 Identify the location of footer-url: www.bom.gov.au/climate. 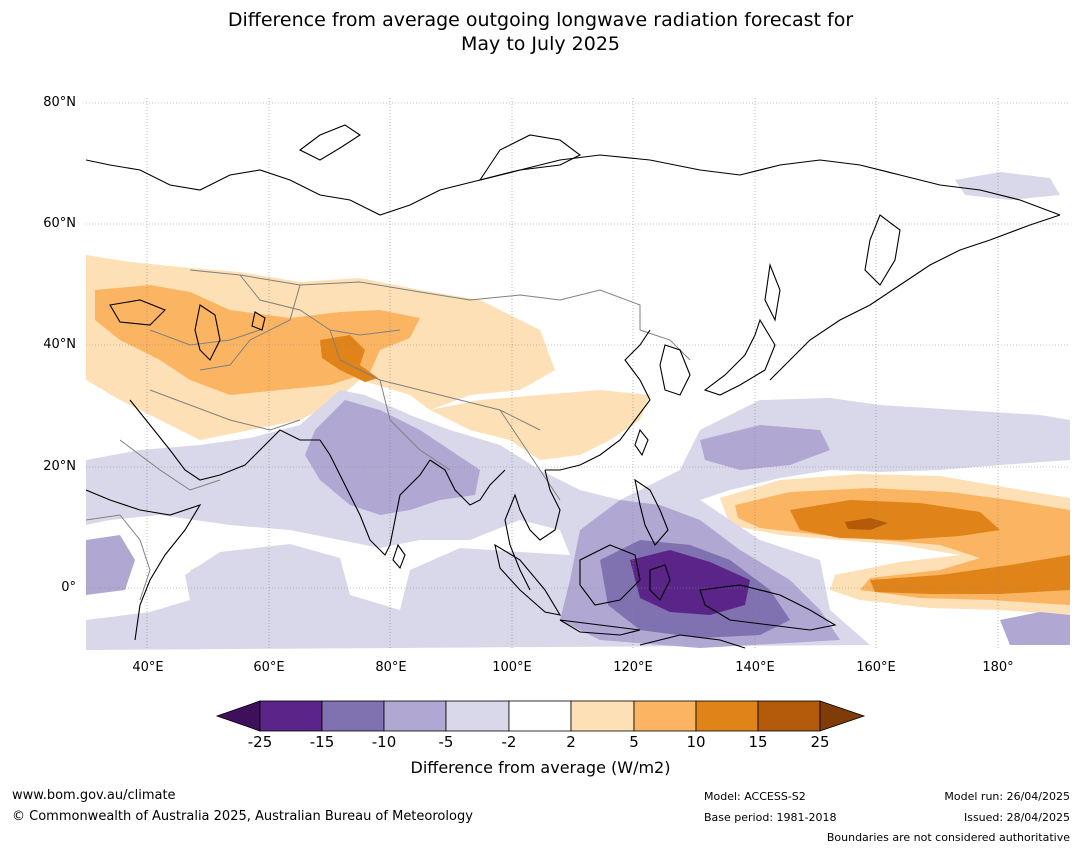
(94, 795).